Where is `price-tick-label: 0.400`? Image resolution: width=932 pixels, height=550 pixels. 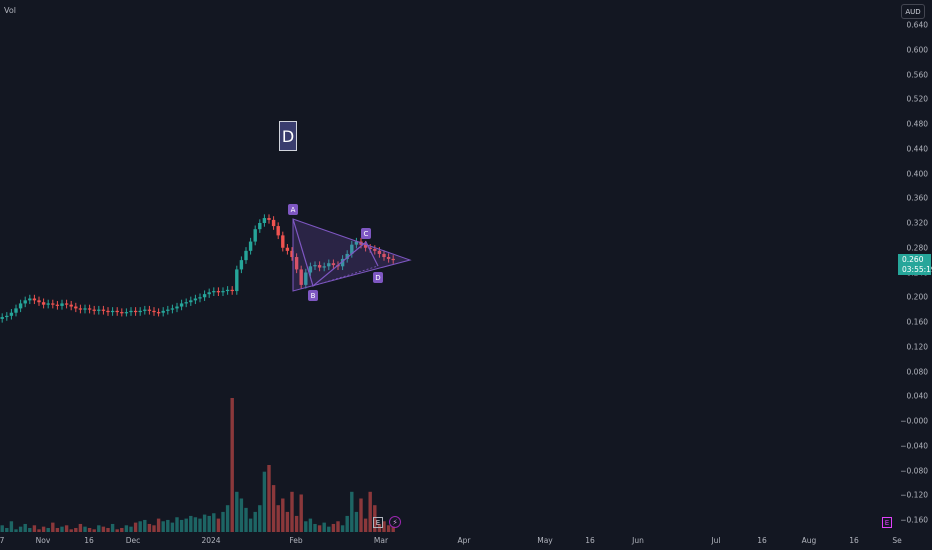
price-tick-label: 0.400 is located at coordinates (917, 173).